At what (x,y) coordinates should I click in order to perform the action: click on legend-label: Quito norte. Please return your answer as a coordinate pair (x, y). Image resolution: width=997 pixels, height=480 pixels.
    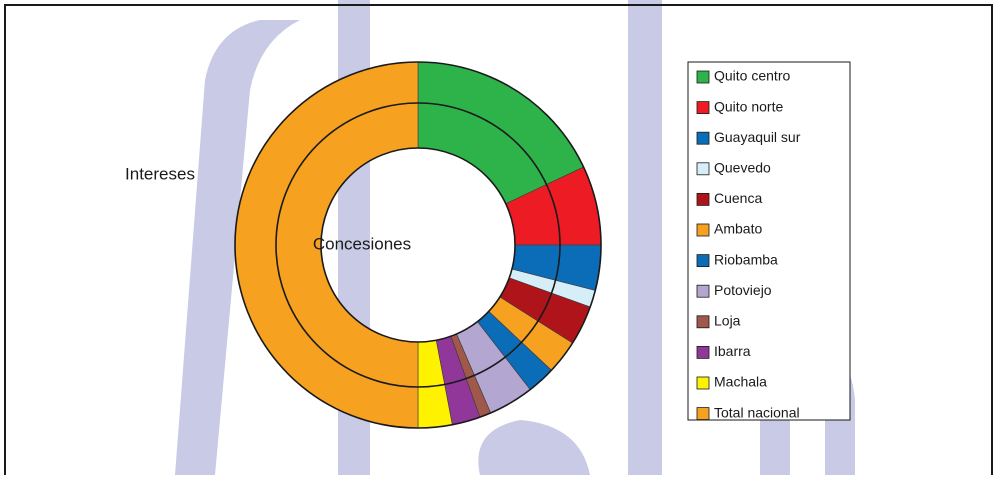
    Looking at the image, I should click on (748, 106).